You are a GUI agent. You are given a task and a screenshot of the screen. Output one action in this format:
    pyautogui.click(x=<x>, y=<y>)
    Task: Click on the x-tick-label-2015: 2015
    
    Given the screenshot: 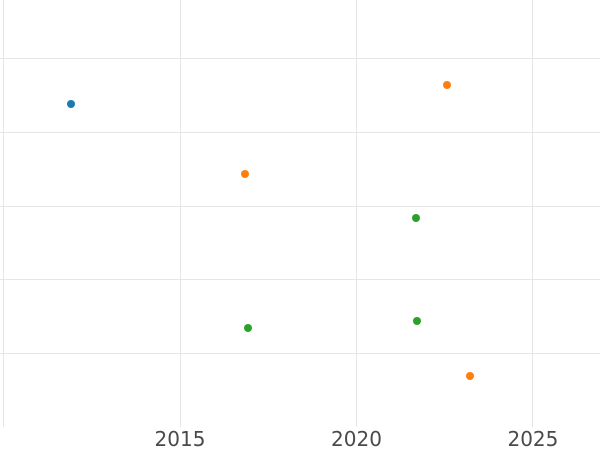 What is the action you would take?
    pyautogui.click(x=180, y=438)
    